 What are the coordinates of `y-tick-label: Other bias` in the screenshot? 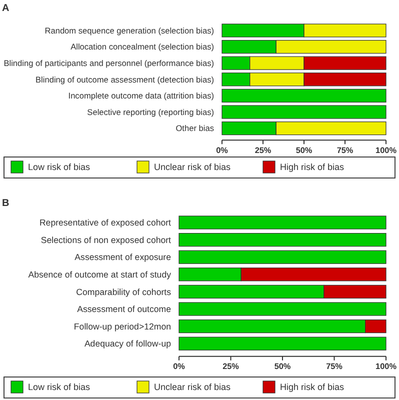 It's located at (195, 128).